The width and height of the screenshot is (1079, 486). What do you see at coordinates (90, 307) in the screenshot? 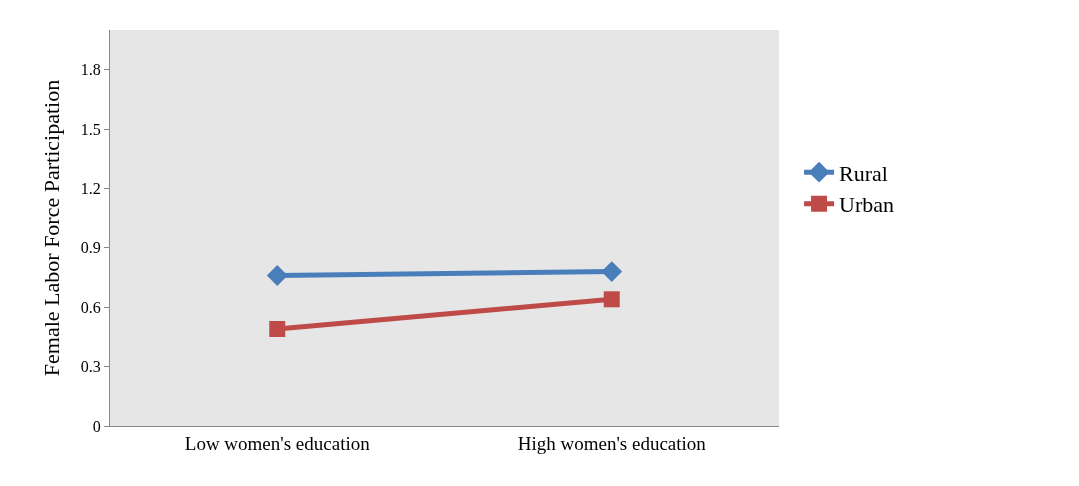
I see `y-tick-label: 0.6` at bounding box center [90, 307].